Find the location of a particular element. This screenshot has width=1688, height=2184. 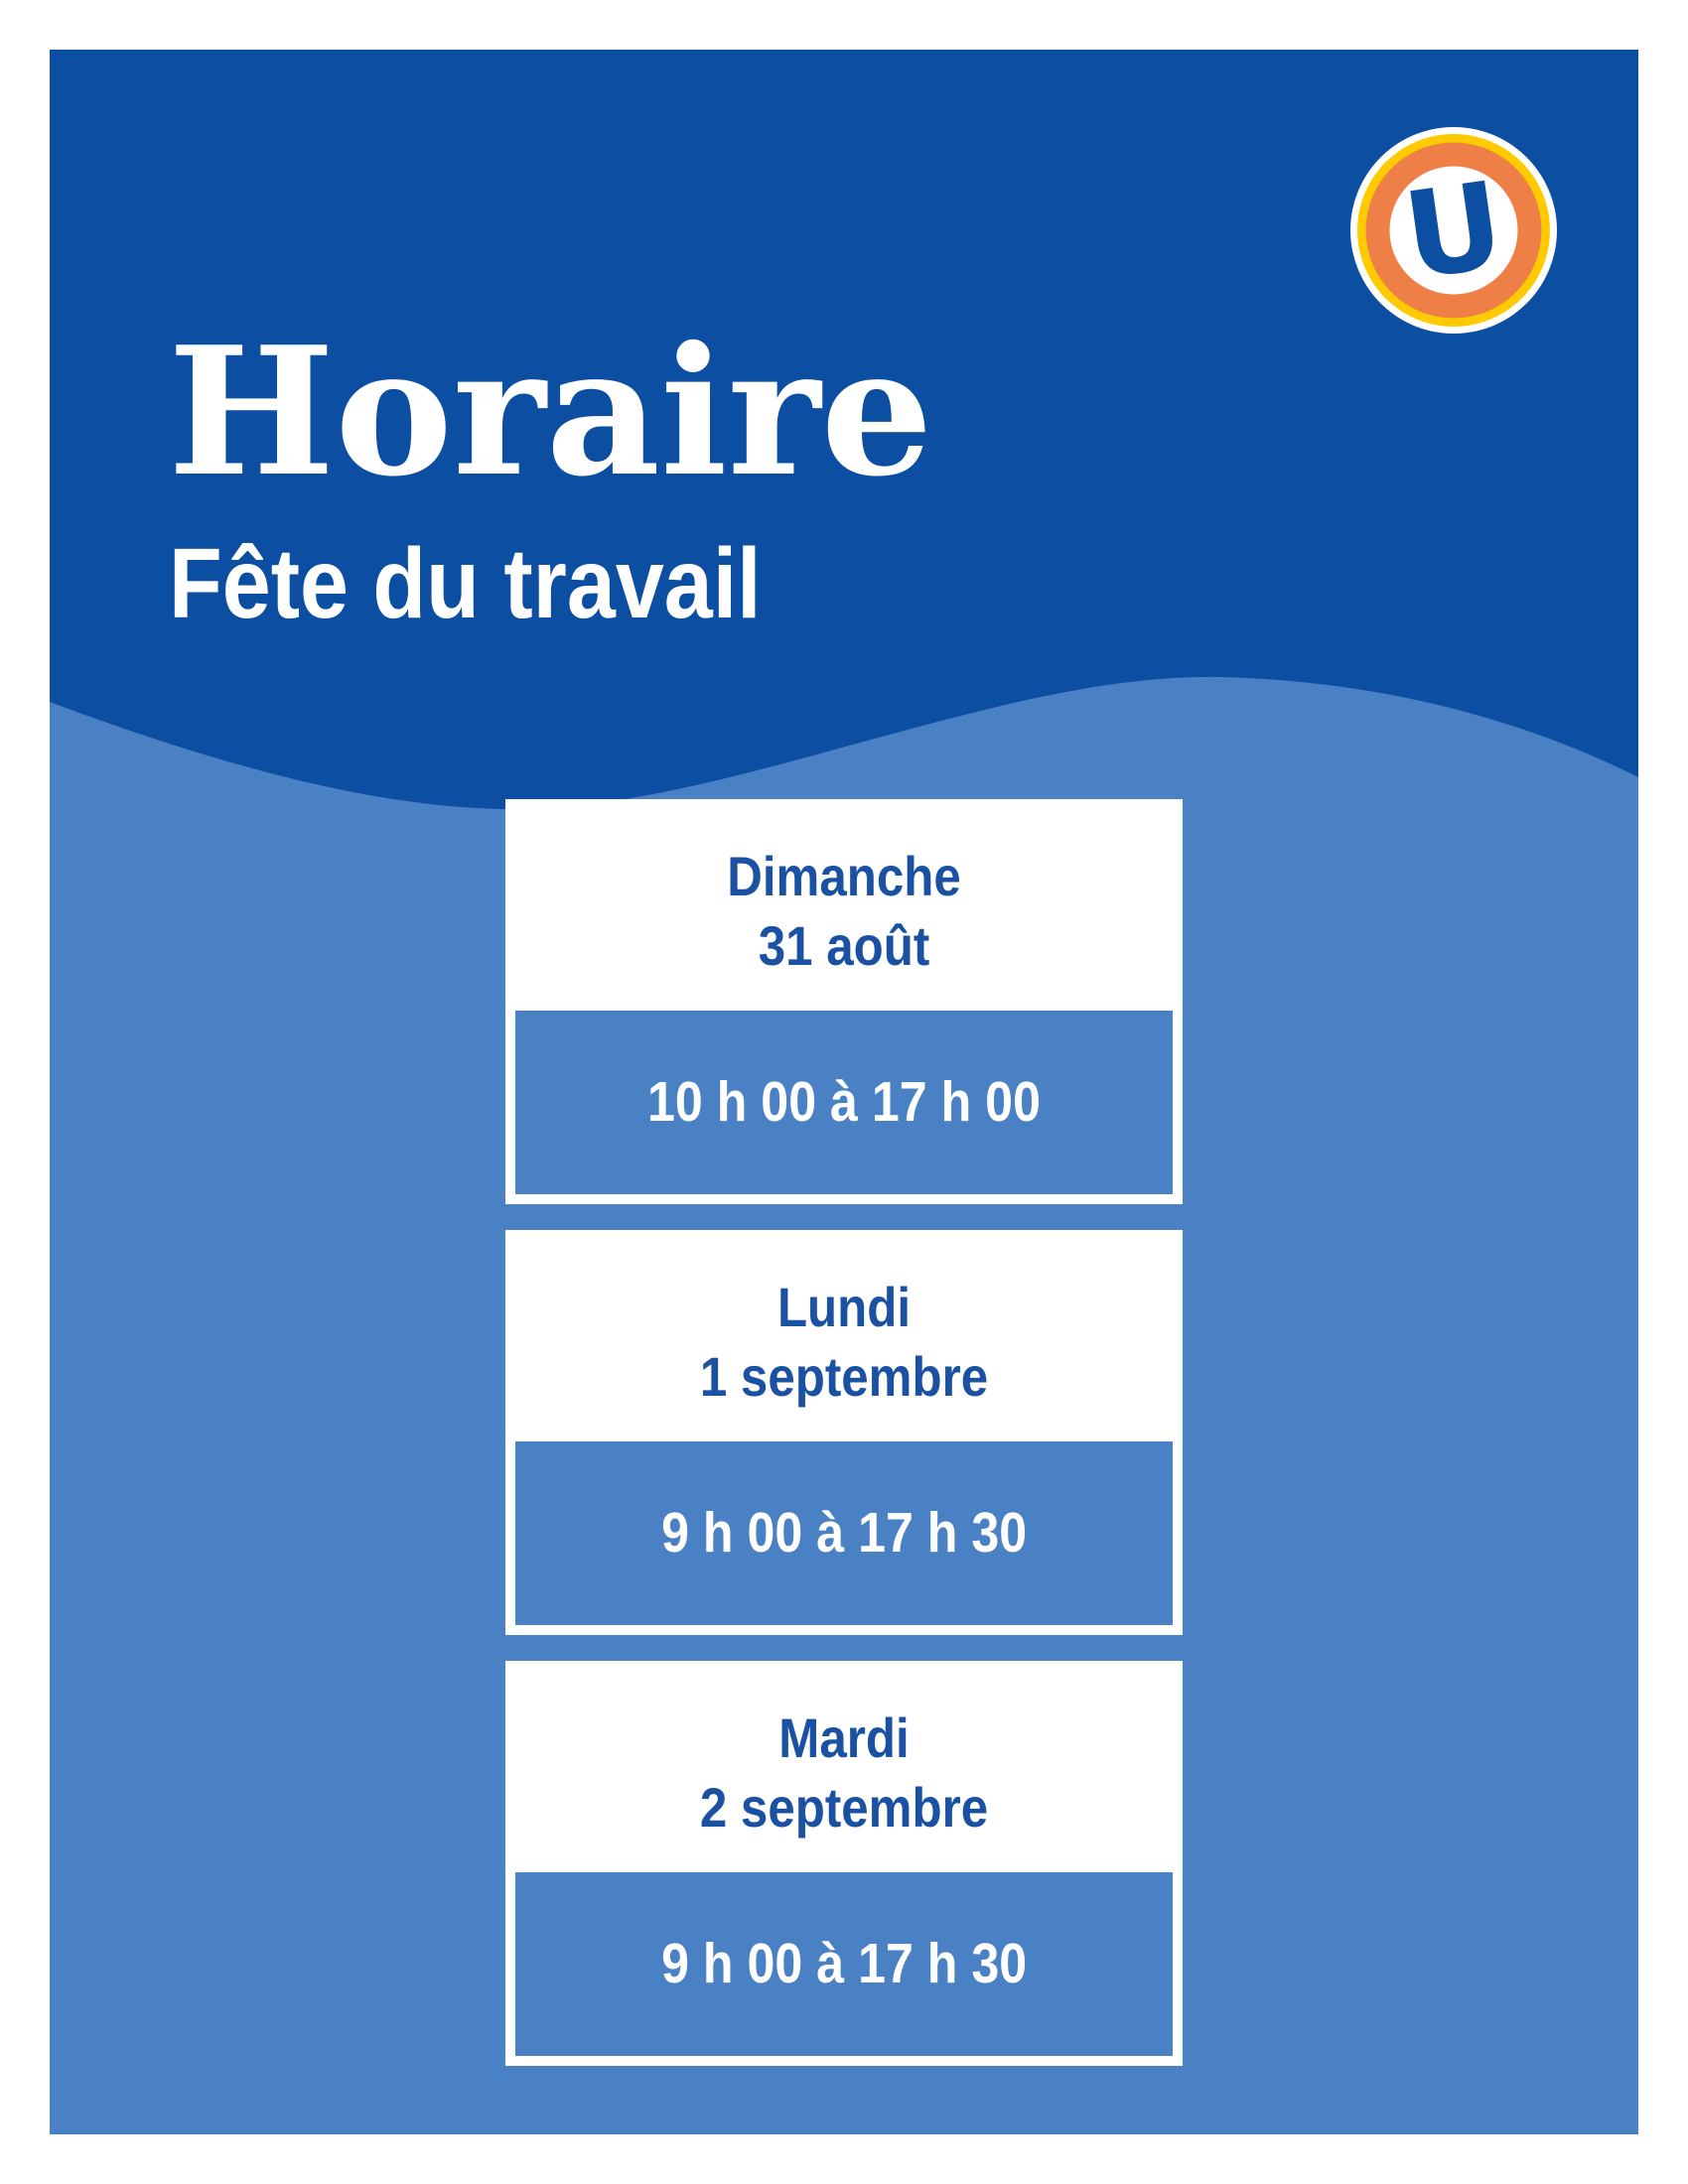

card-day-header: Lundi 1 septembre is located at coordinates (844, 1335).